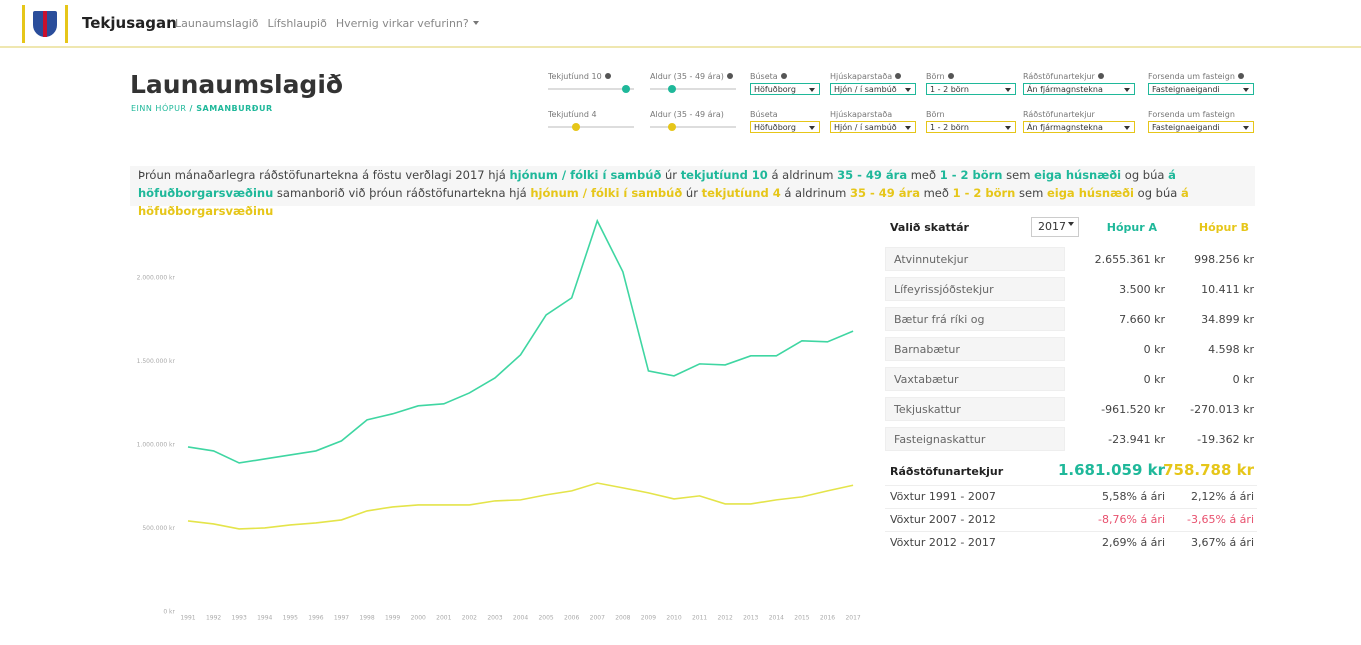 The image size is (1361, 645). What do you see at coordinates (943, 496) in the screenshot?
I see `growth-label: Vöxtur 1991 - 2007` at bounding box center [943, 496].